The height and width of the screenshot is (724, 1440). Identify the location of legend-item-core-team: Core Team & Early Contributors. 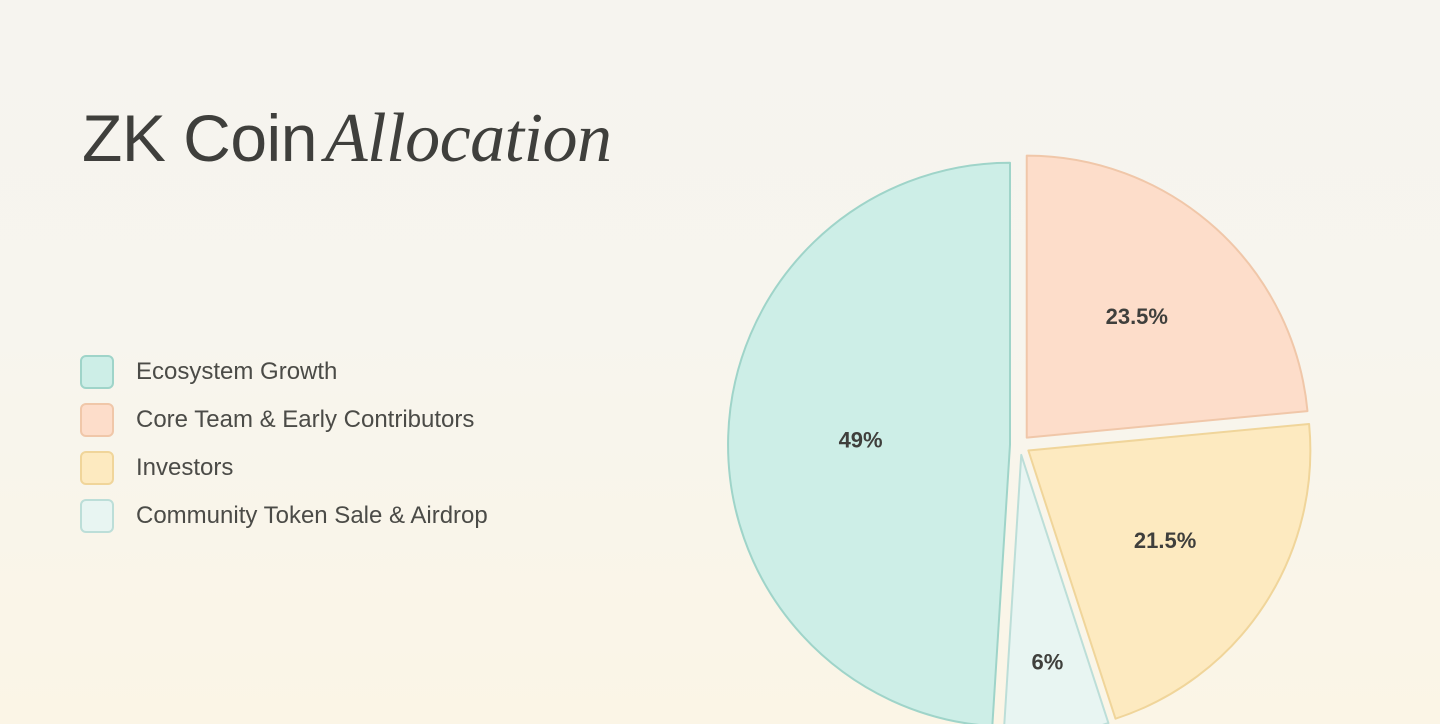
(284, 420).